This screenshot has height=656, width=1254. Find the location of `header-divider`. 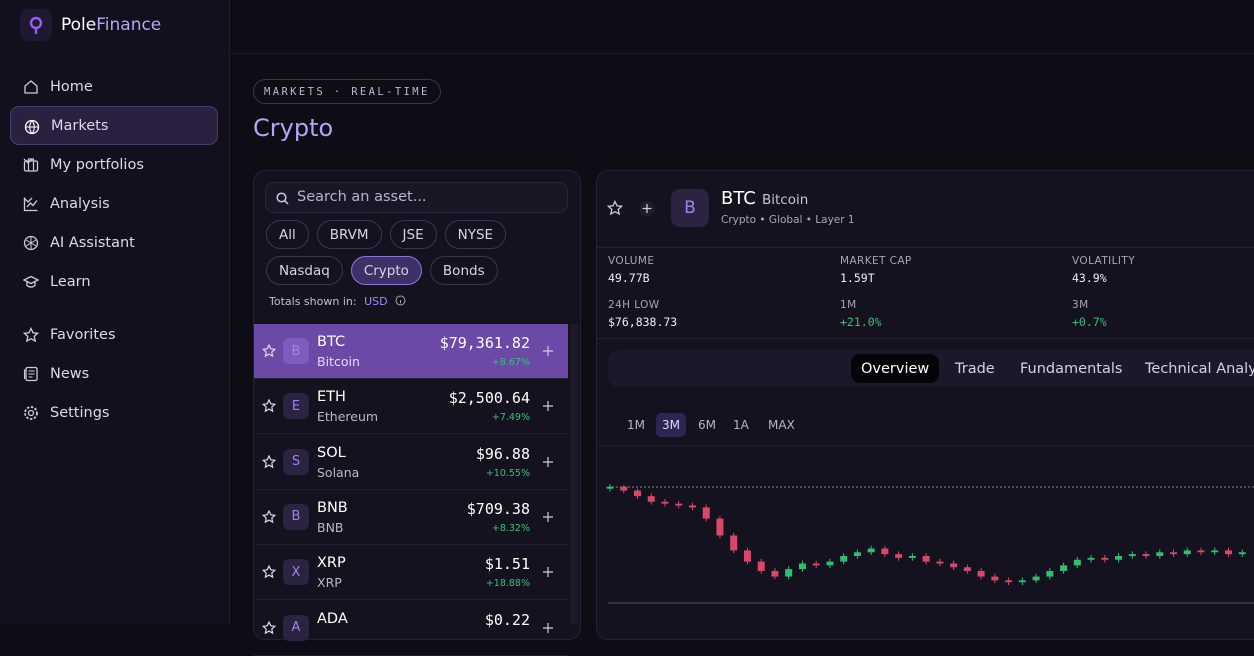

header-divider is located at coordinates (742, 53).